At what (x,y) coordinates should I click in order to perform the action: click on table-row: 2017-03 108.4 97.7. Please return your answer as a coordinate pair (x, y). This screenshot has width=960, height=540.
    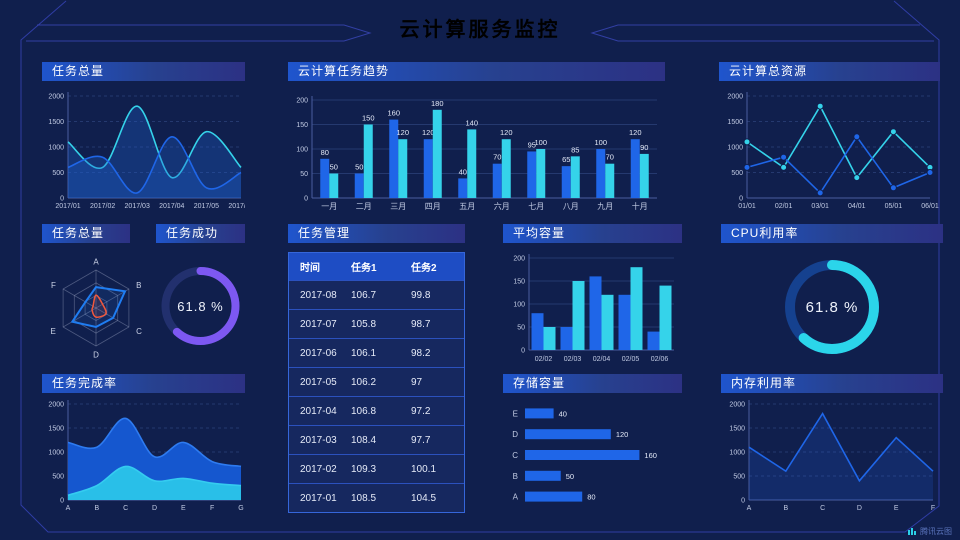
    Looking at the image, I should click on (376, 439).